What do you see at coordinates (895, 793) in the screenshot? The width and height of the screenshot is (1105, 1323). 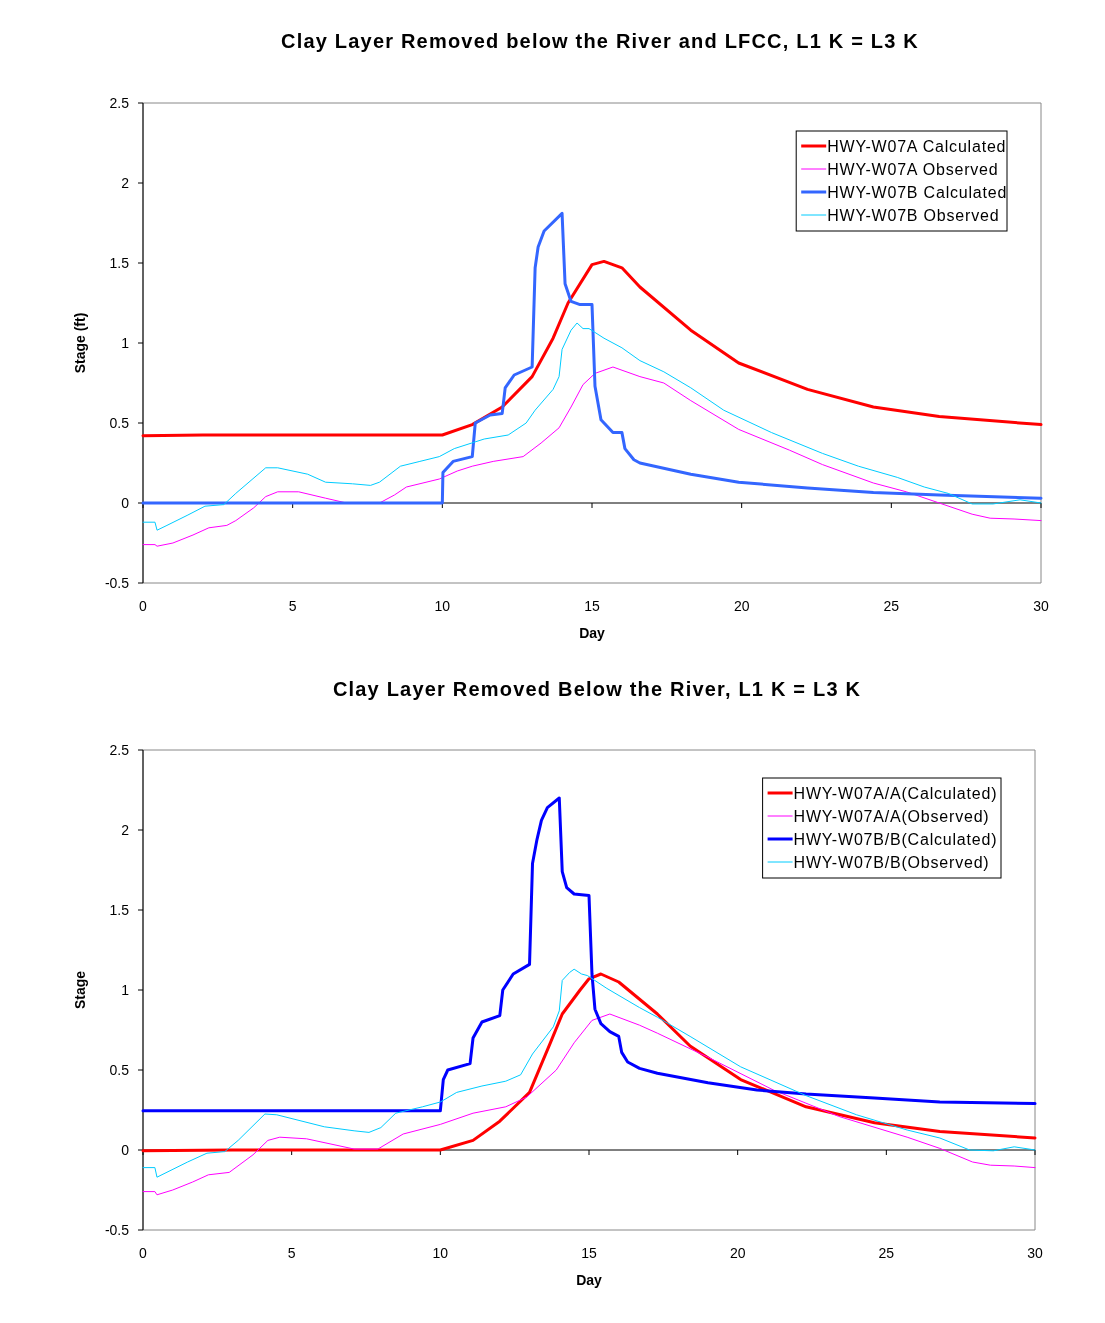 I see `legend-label: HWY-W07A/A(Calculated)` at bounding box center [895, 793].